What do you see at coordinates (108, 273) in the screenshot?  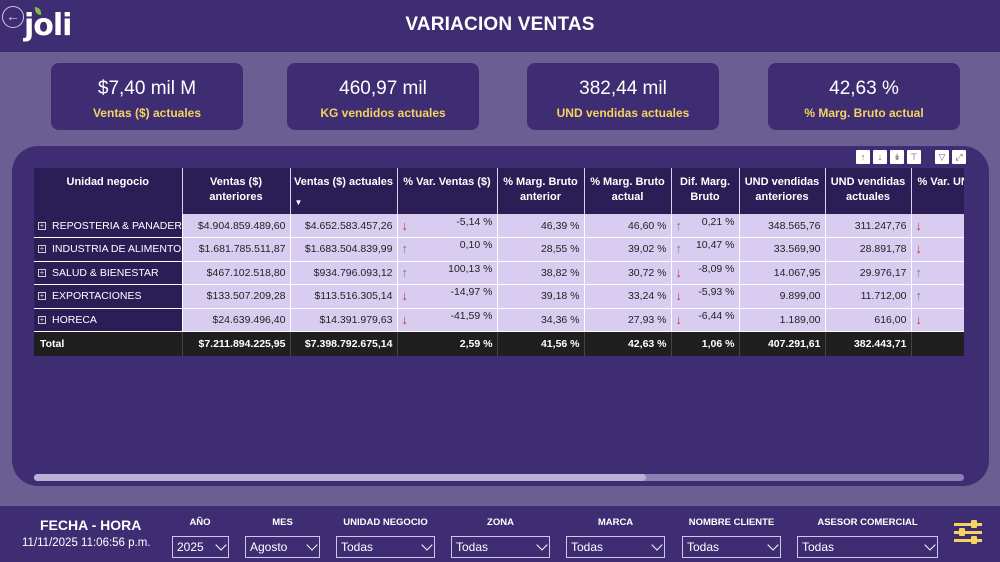 I see `row-header-cell: + SALUD & BIENESTAR` at bounding box center [108, 273].